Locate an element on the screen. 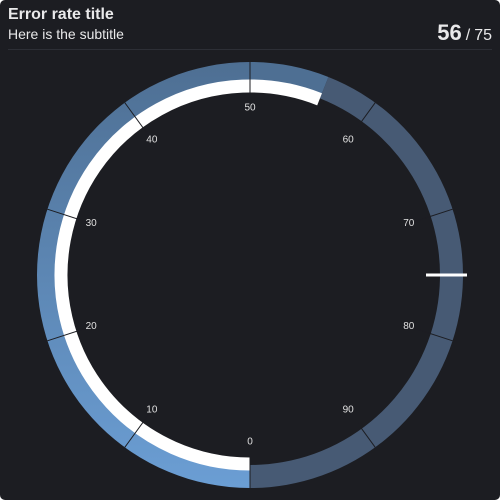 The width and height of the screenshot is (500, 500). gauge-tick-label: 20 is located at coordinates (92, 326).